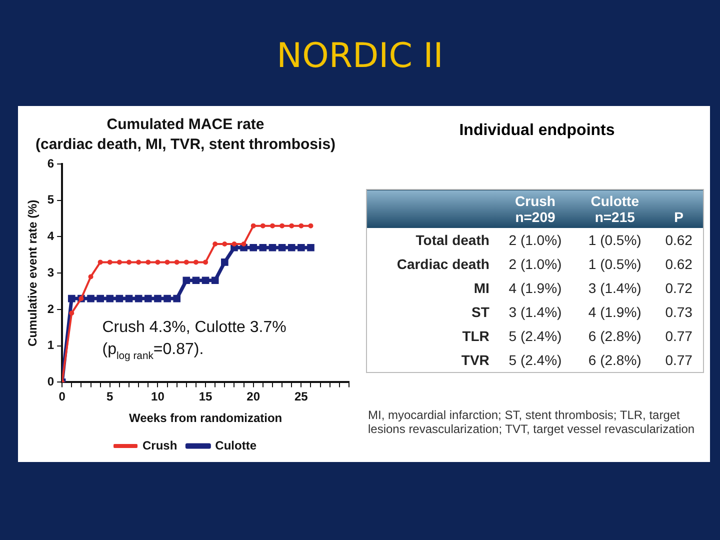 This screenshot has width=720, height=540. I want to click on x-tick-label: 25, so click(301, 397).